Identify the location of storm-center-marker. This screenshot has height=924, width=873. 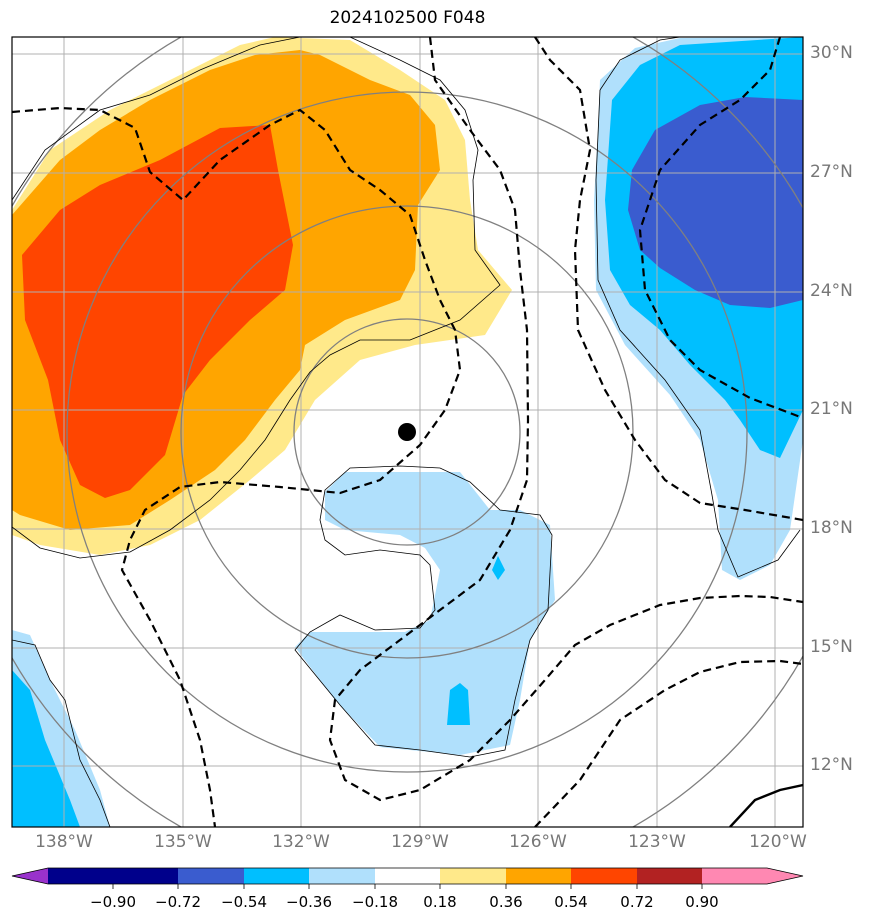
(407, 432).